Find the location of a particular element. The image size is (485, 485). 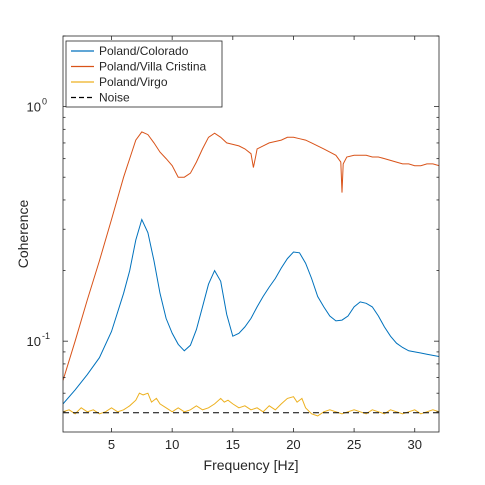

x-tick-label: 25 is located at coordinates (354, 444).